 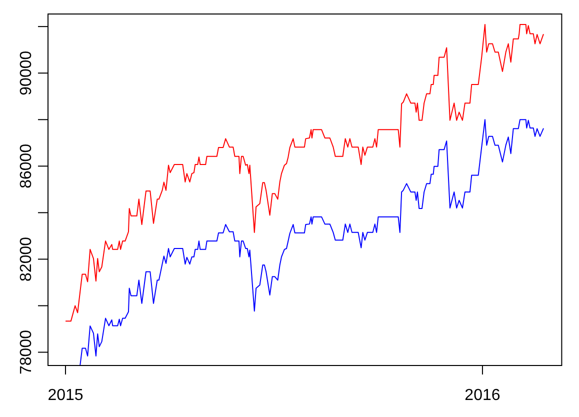 I want to click on y-tick-label: 86000, so click(x=26, y=166).